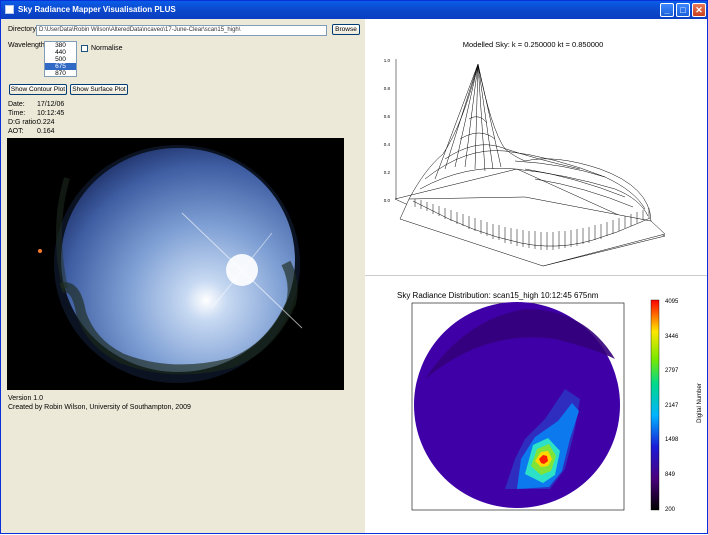 This screenshot has width=708, height=535. I want to click on normalise-checkbox, so click(84, 48).